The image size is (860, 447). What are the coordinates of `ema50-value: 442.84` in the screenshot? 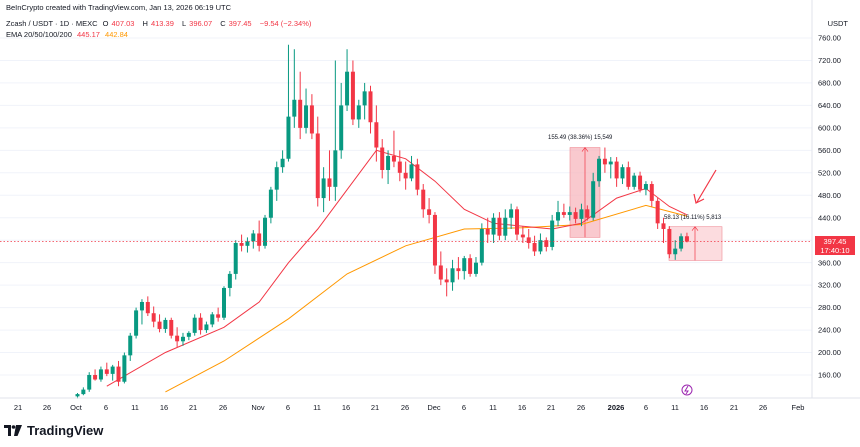 It's located at (116, 34).